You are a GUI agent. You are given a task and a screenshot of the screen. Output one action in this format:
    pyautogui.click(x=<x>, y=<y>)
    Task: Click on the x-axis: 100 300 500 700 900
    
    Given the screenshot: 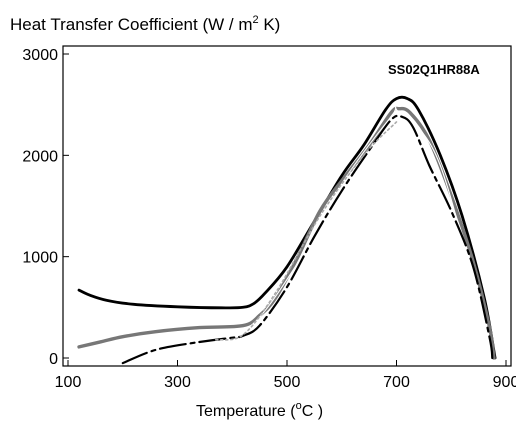 What is the action you would take?
    pyautogui.click(x=285, y=375)
    